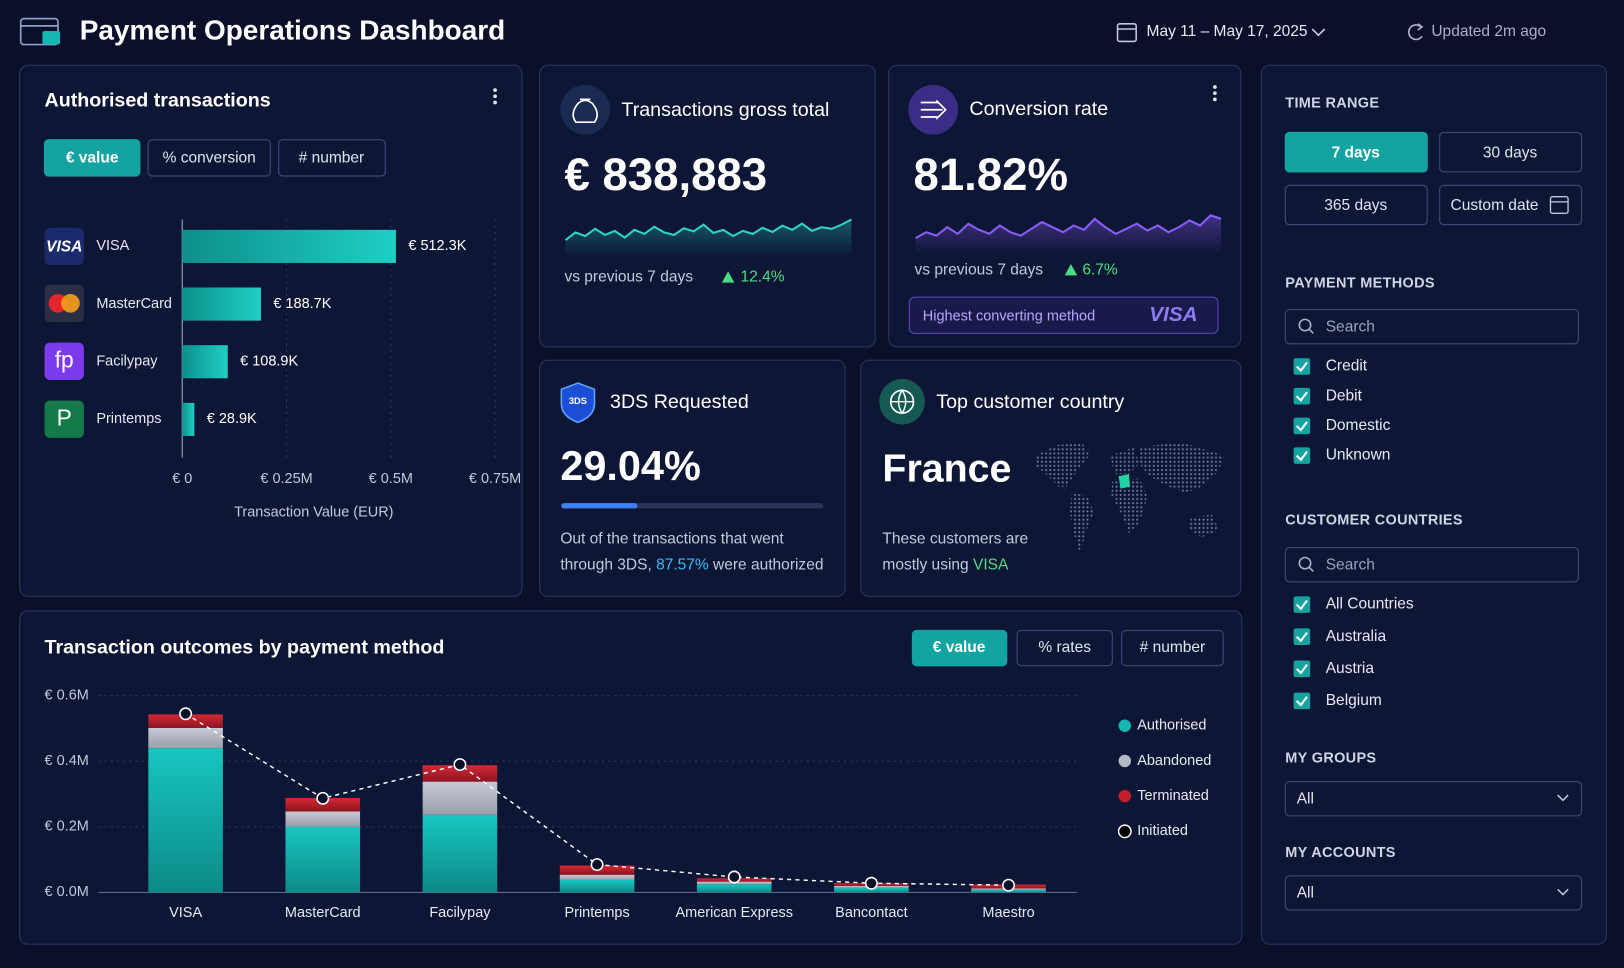 The width and height of the screenshot is (1624, 968). I want to click on sparkline, so click(1068, 234).